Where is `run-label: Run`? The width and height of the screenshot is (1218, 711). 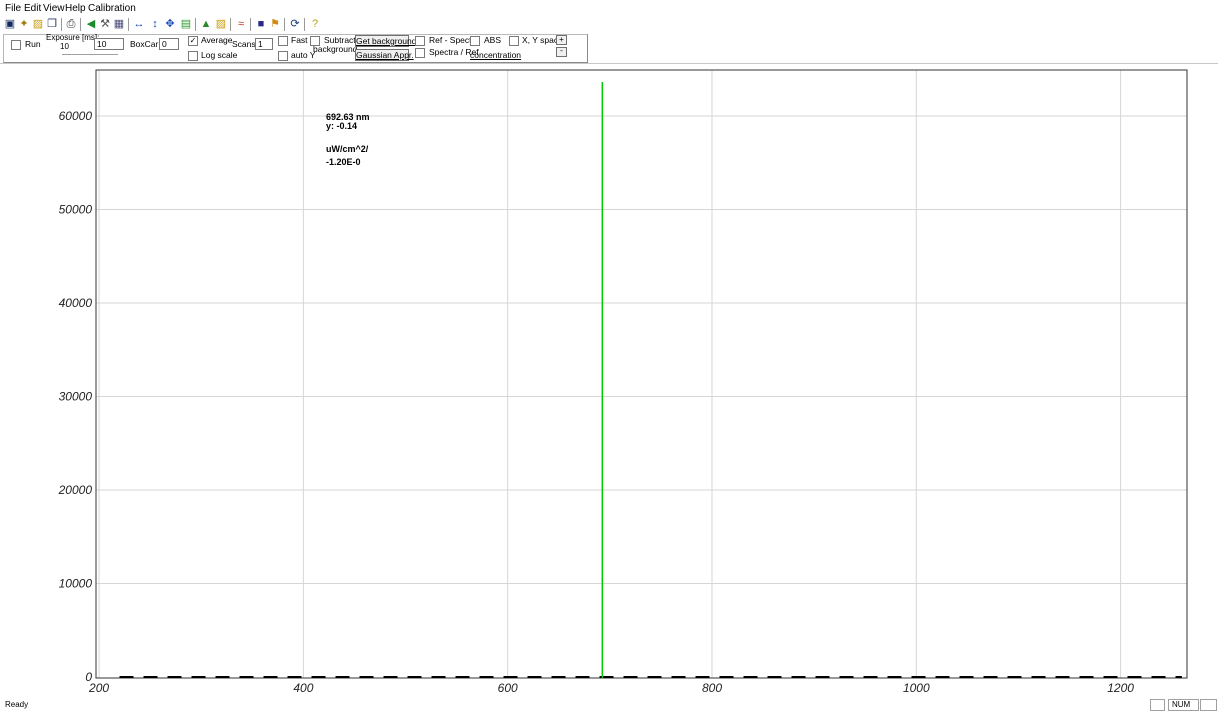 run-label: Run is located at coordinates (33, 44).